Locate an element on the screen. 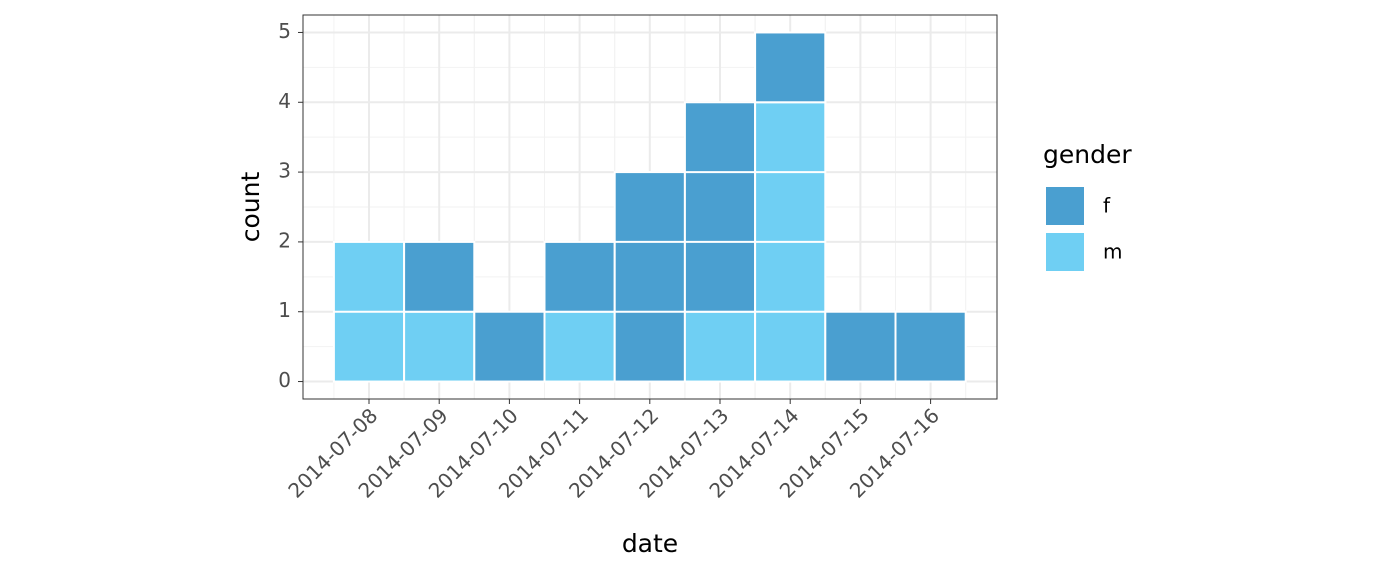 This screenshot has width=1400, height=576. y-tick-label: 2 is located at coordinates (284, 240).